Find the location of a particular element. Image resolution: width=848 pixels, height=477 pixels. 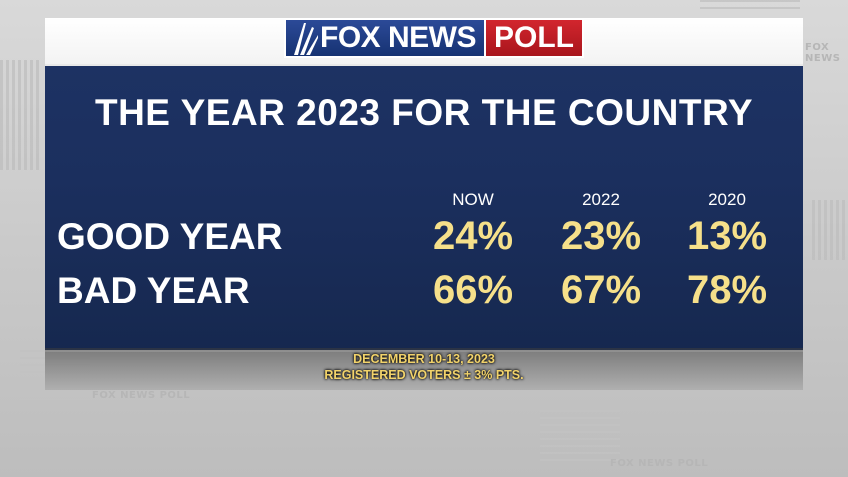

footer-band is located at coordinates (424, 369).